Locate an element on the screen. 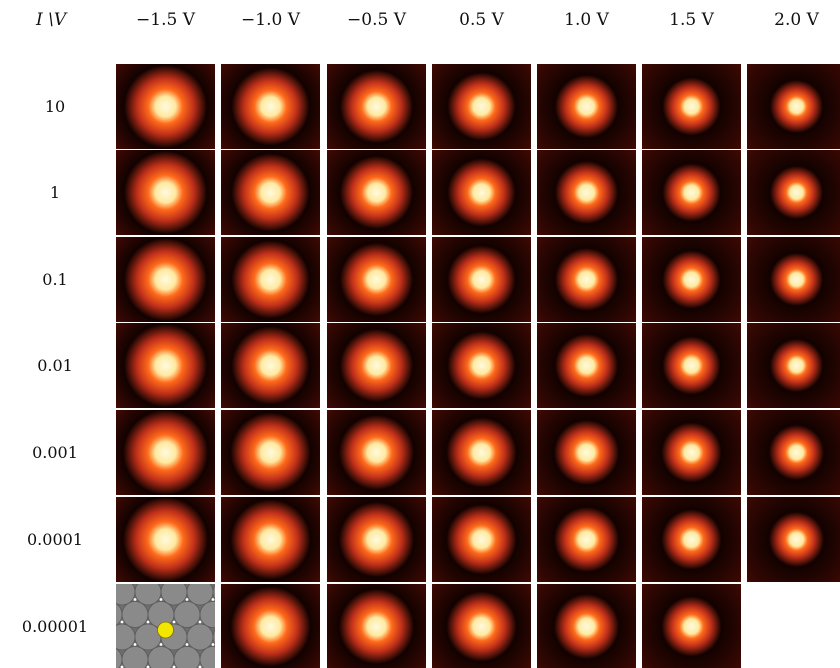 This screenshot has width=840, height=668. column-header: 2.0 V is located at coordinates (796, 20).